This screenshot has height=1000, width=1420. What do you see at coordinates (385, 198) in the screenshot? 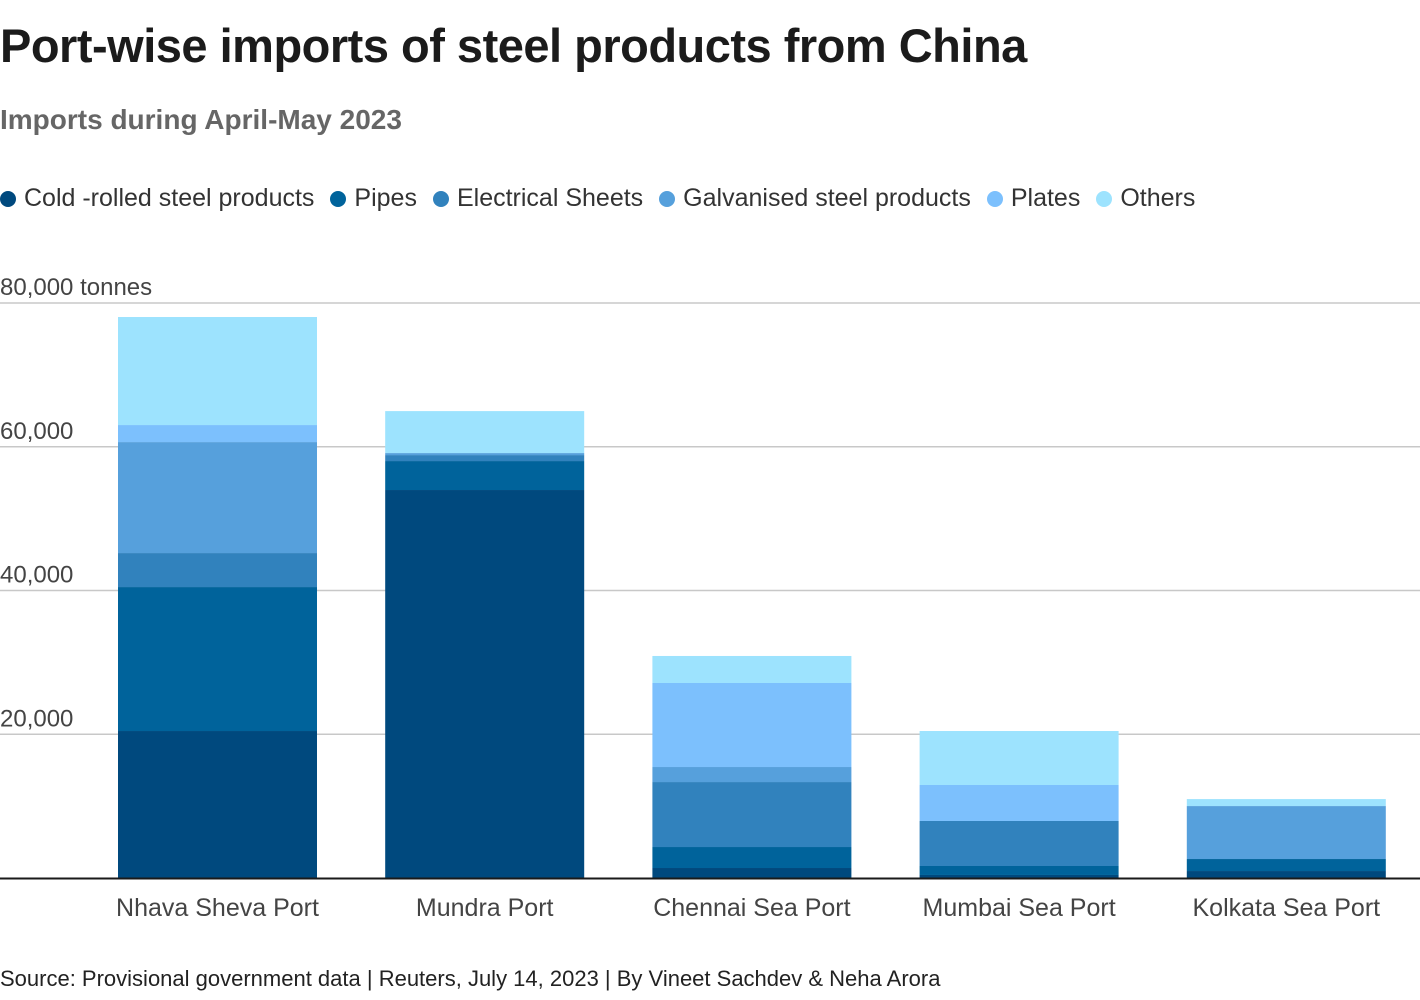
I see `legend-label: Pipes` at bounding box center [385, 198].